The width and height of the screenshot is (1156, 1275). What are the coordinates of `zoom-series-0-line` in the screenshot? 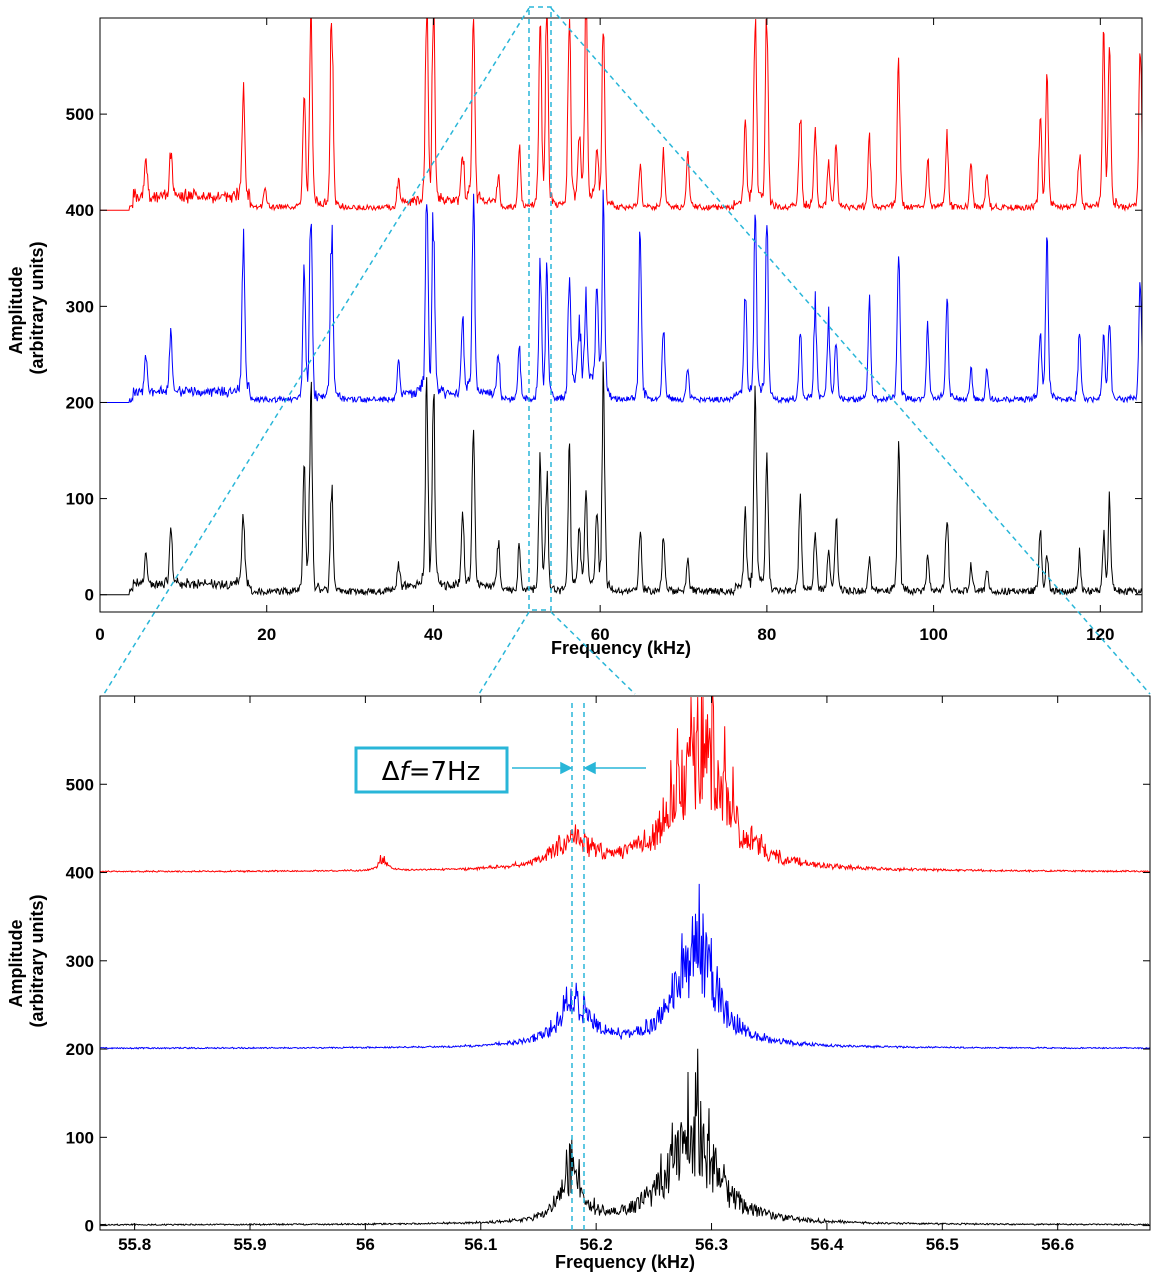 It's located at (625, 1137).